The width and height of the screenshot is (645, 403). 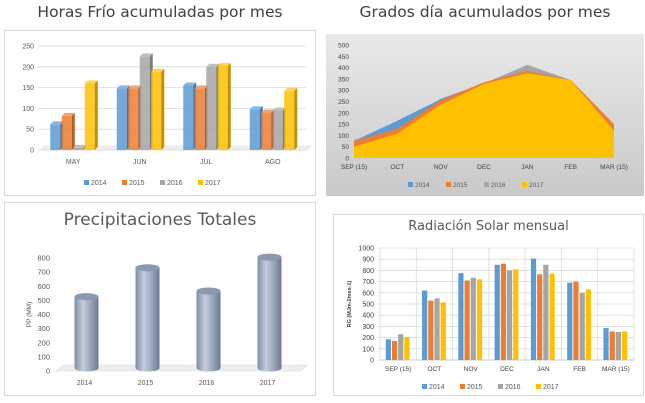 What do you see at coordinates (398, 369) in the screenshot?
I see `radiacion-xtick: SEP (15)` at bounding box center [398, 369].